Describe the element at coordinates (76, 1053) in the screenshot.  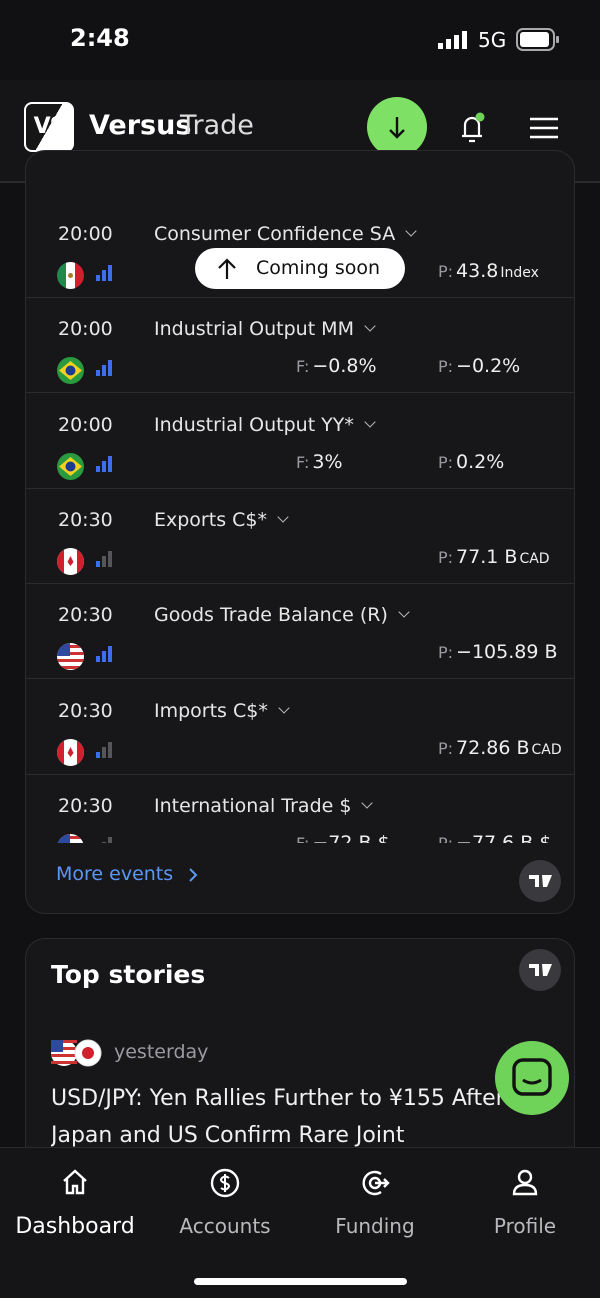
I see `pair-flags` at that location.